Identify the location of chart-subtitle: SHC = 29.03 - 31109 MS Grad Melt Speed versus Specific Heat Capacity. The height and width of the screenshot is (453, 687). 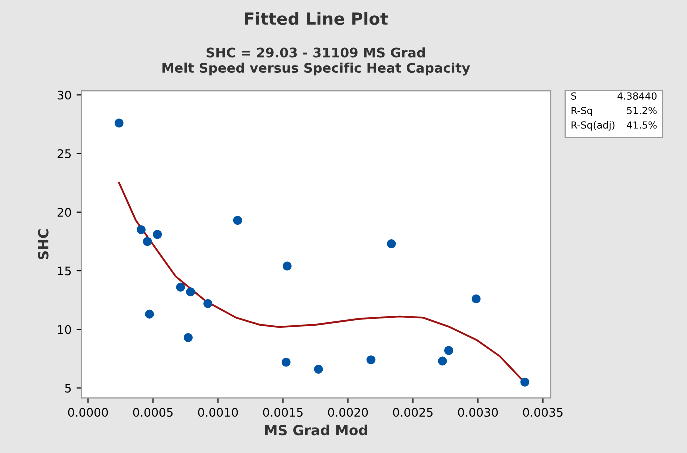
(316, 62).